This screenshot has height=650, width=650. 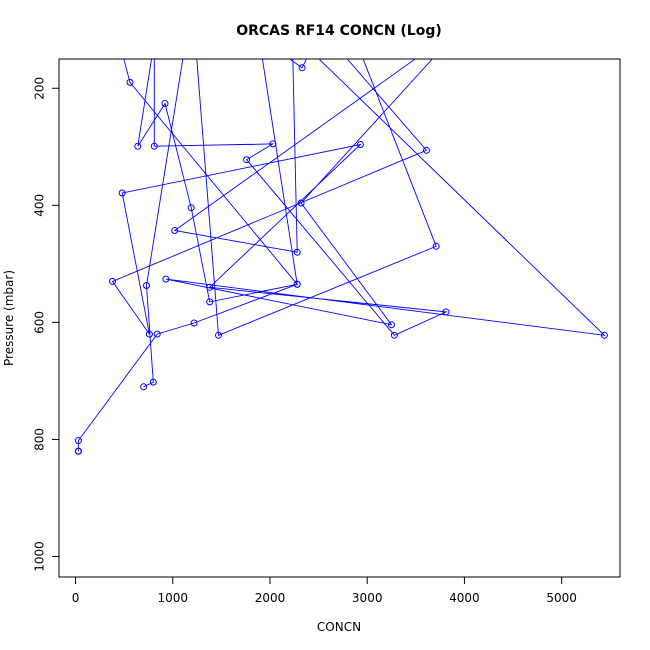 I want to click on y-axis-label: Pressure (mbar), so click(x=9, y=318).